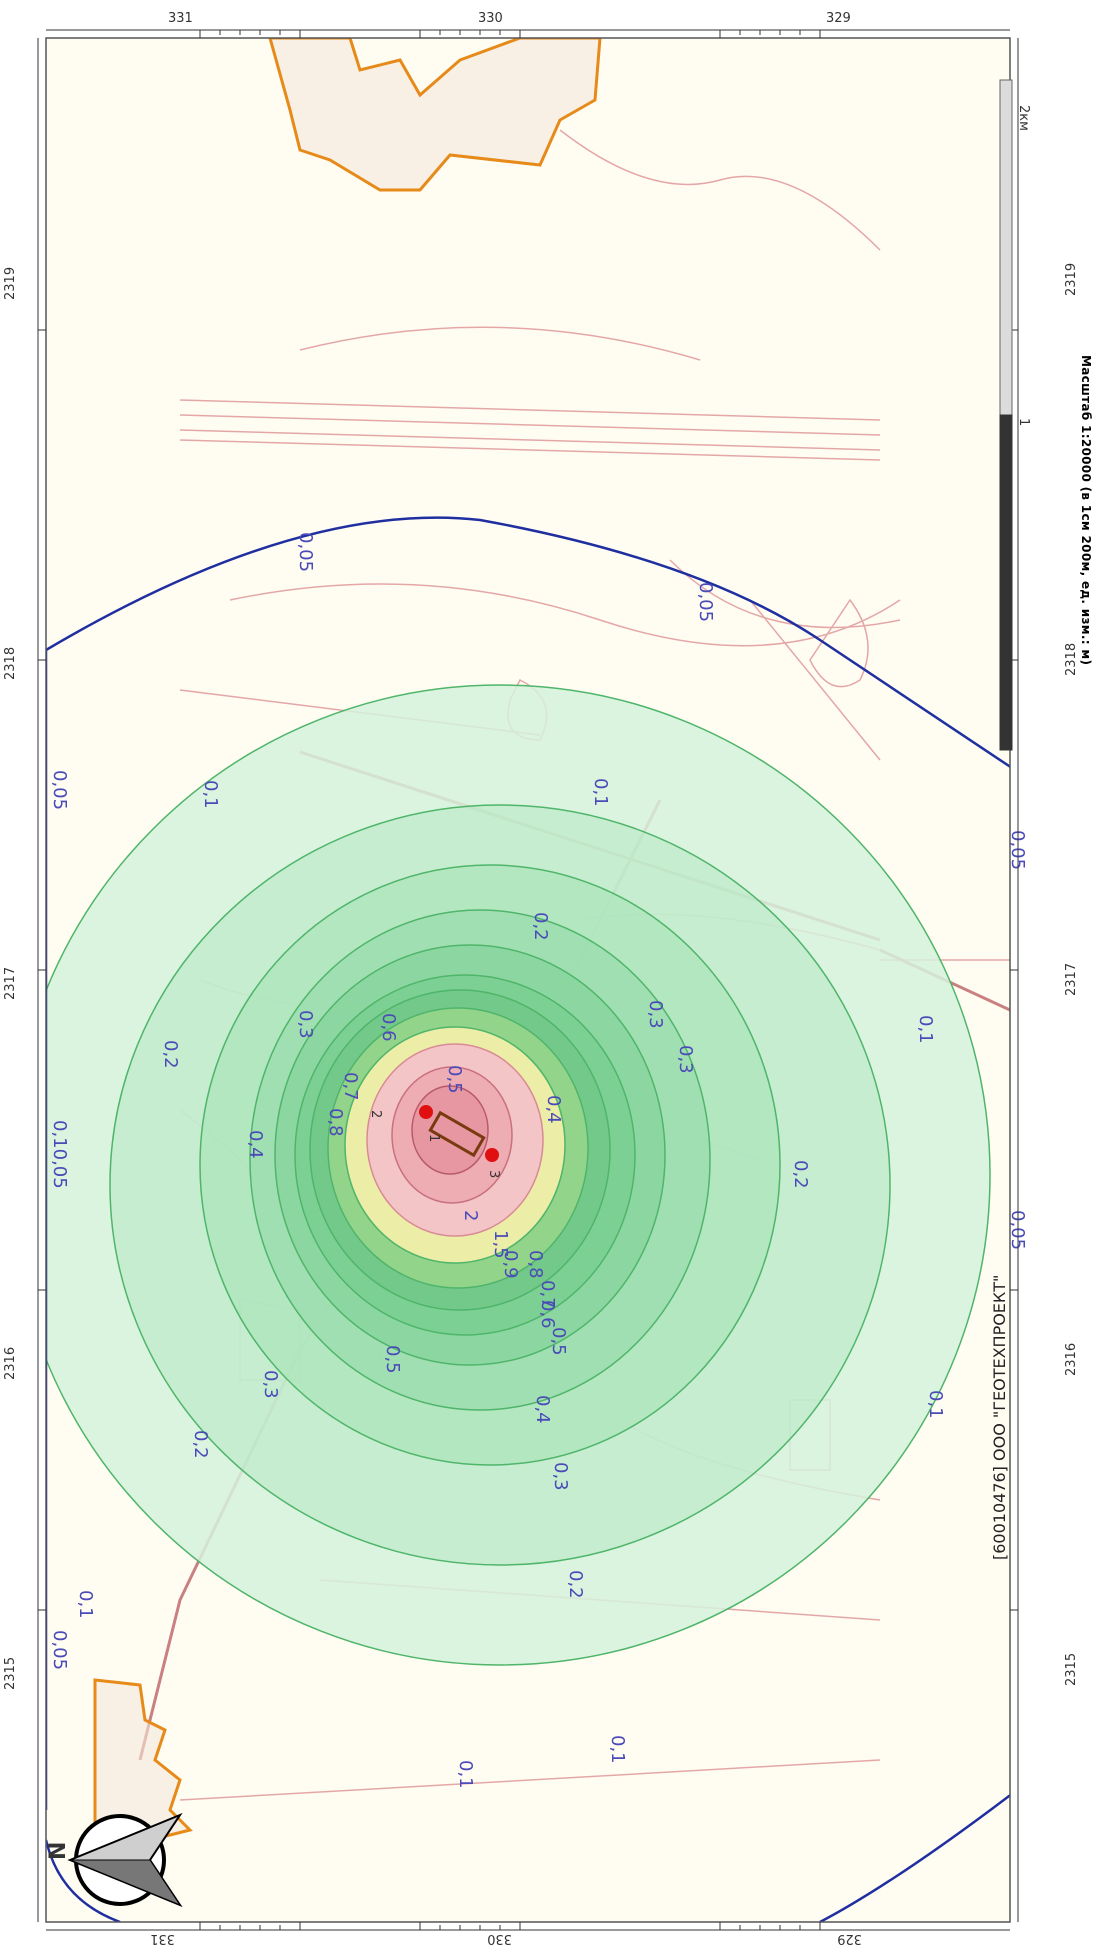 The image size is (1096, 1959). I want to click on right-axis-label: 2316, so click(1071, 1359).